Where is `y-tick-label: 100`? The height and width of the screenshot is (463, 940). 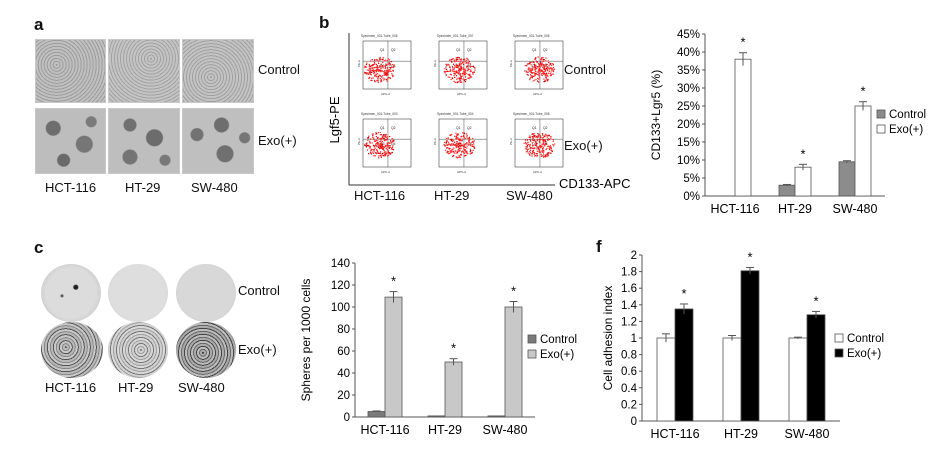 y-tick-label: 100 is located at coordinates (340, 308).